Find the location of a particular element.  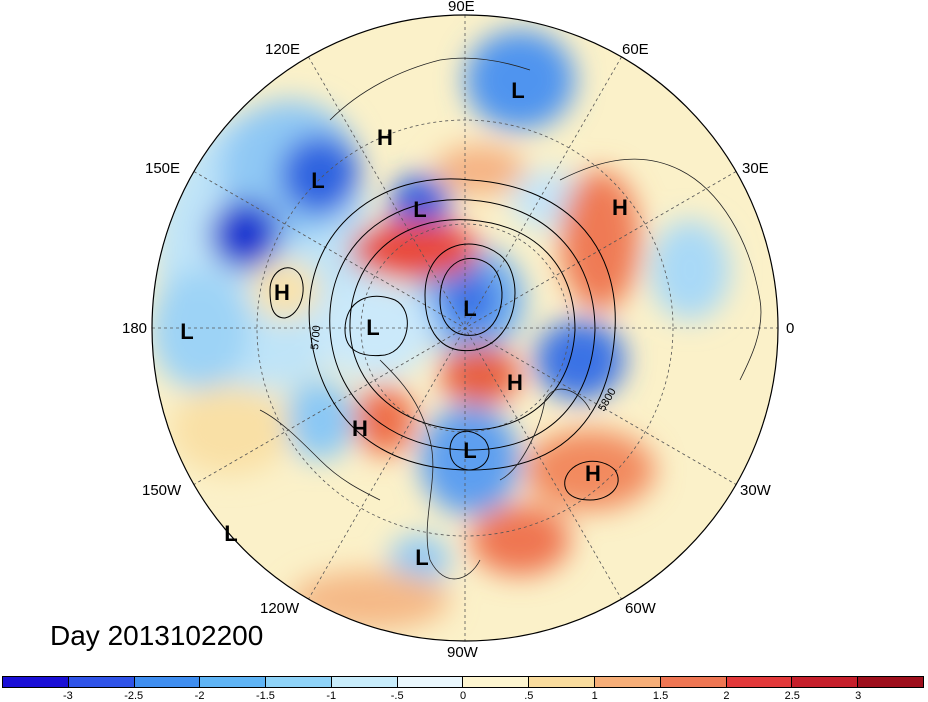

colorbar-tick-label: 3 is located at coordinates (858, 696).